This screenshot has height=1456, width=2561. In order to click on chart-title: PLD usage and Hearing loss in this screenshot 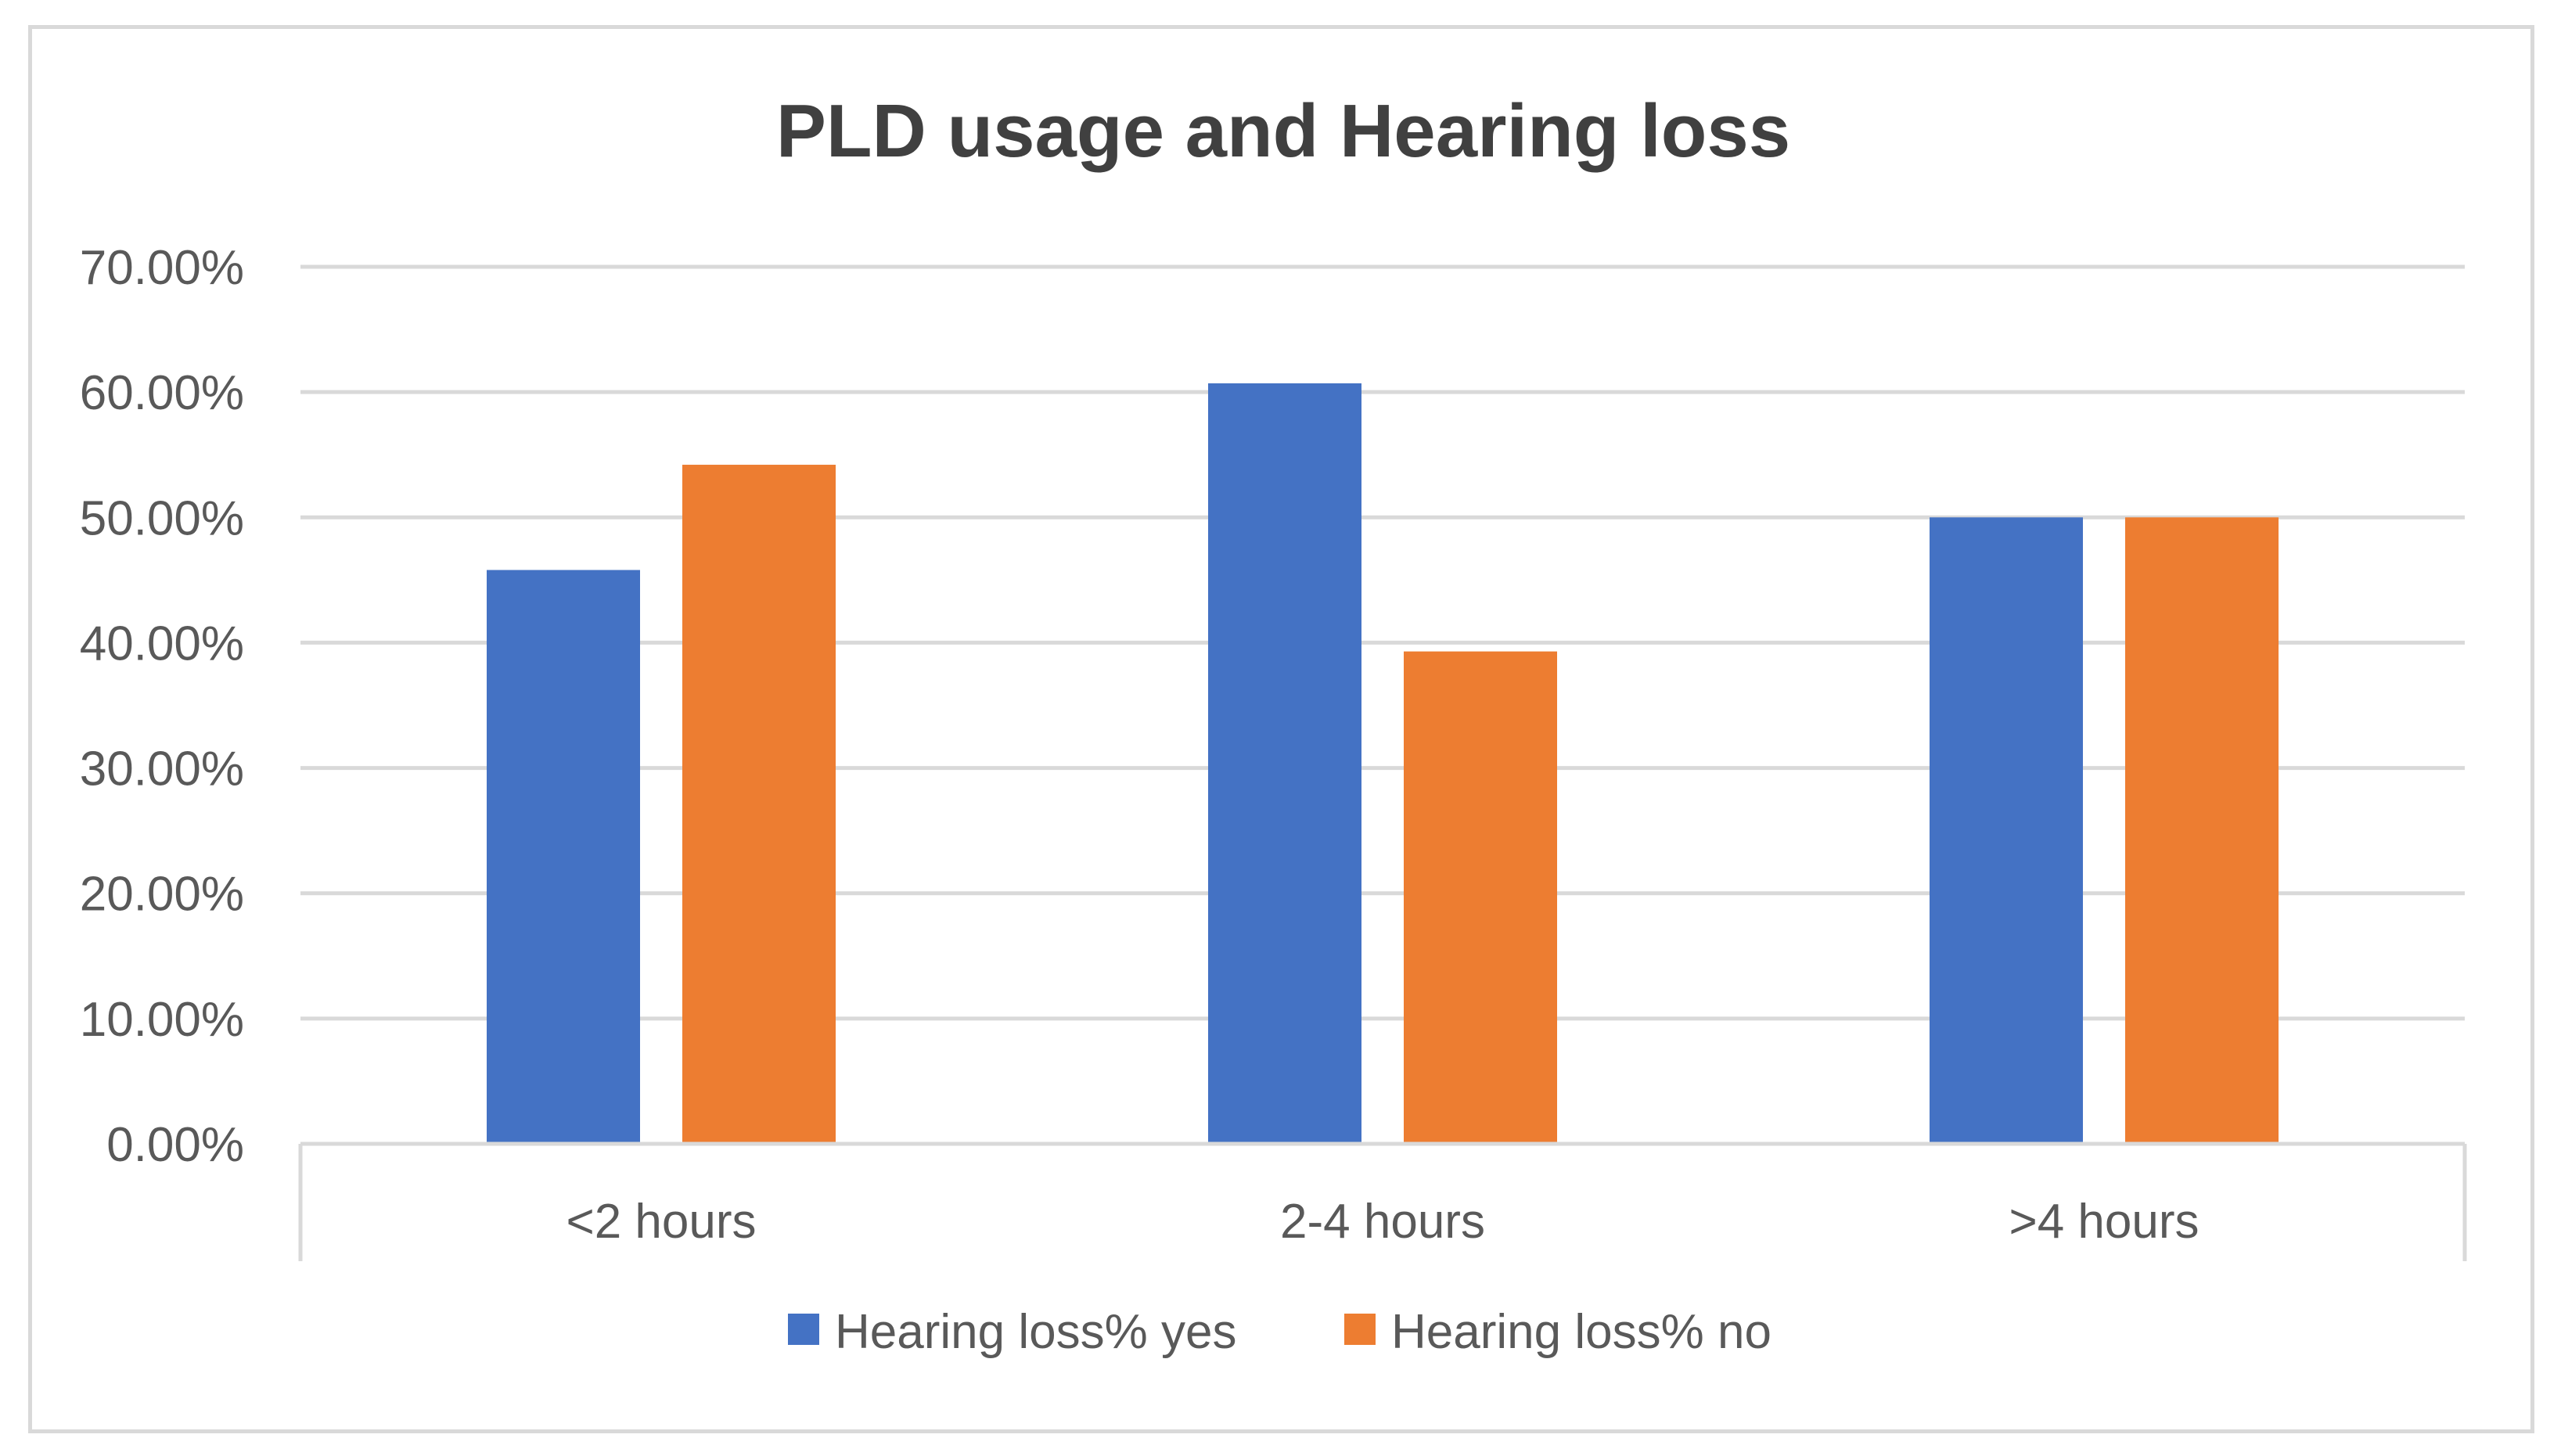, I will do `click(1283, 131)`.